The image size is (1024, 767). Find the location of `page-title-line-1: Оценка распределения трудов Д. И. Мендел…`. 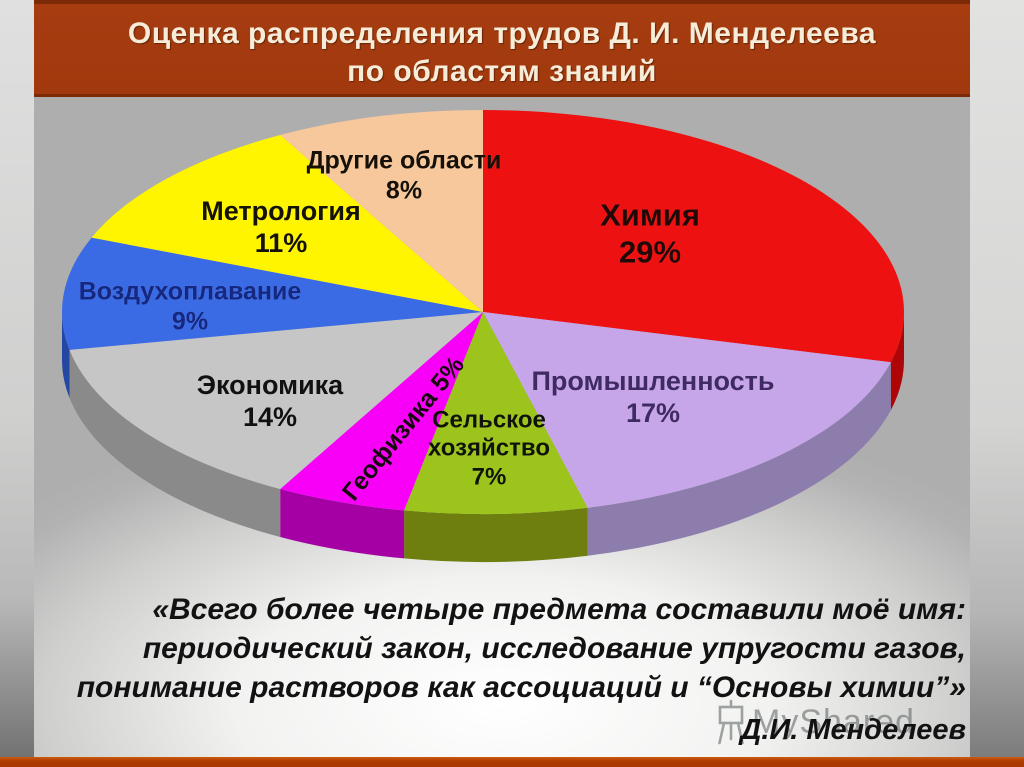

page-title-line-1: Оценка распределения трудов Д. И. Мендел… is located at coordinates (502, 33).